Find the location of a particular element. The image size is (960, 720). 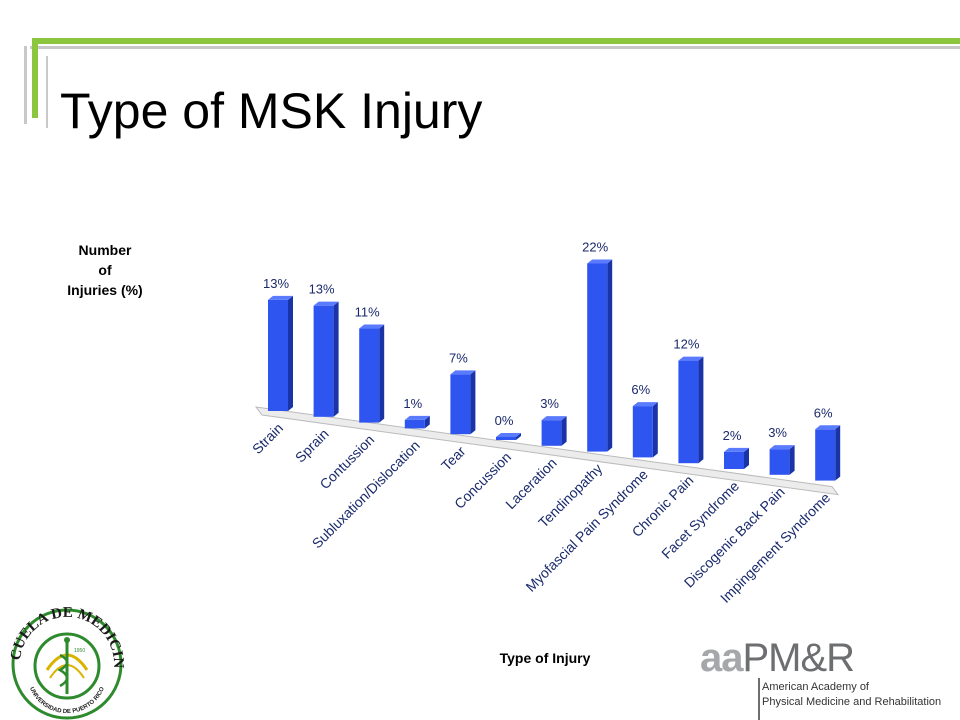

aapmr-wordmark-pmr: PM&R is located at coordinates (799, 658).